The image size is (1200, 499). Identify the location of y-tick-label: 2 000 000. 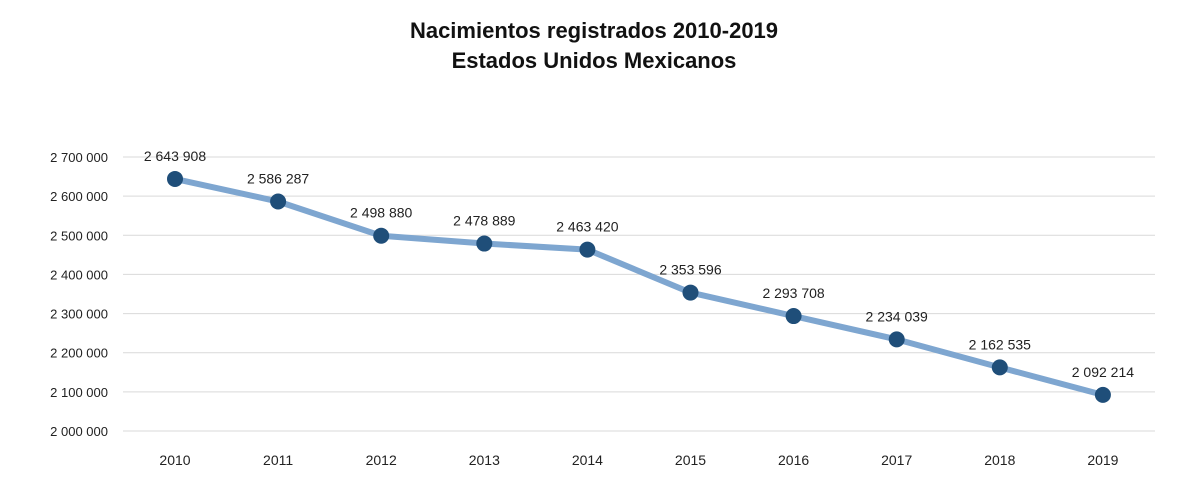
(79, 431).